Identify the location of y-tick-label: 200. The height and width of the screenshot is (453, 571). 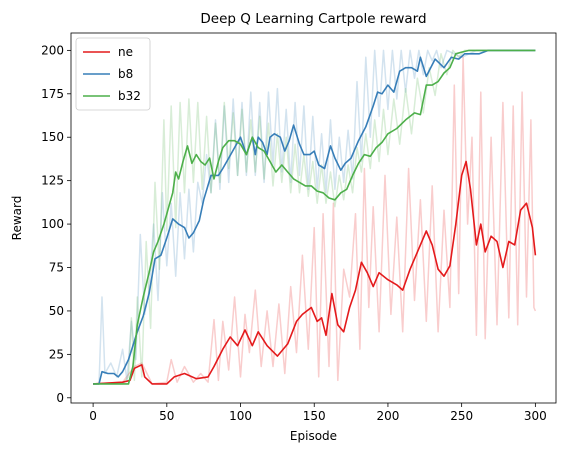
(52, 50).